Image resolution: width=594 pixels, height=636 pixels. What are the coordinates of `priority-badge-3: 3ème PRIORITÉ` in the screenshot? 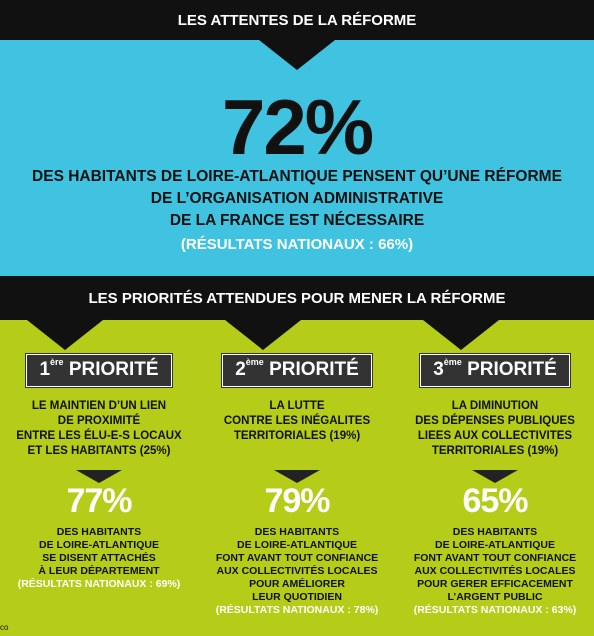 It's located at (495, 370).